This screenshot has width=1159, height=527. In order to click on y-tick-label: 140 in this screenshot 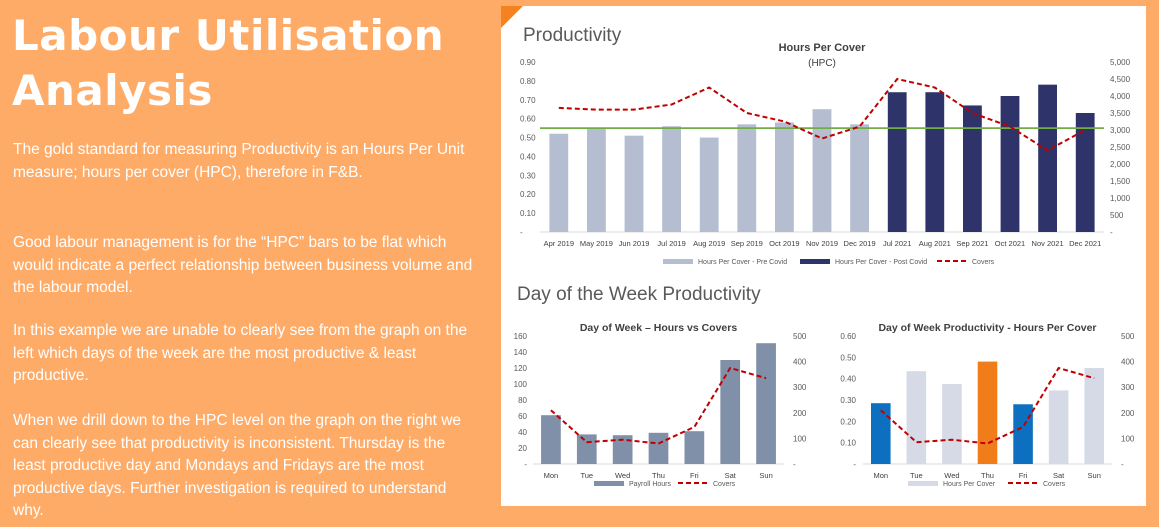, I will do `click(521, 352)`.